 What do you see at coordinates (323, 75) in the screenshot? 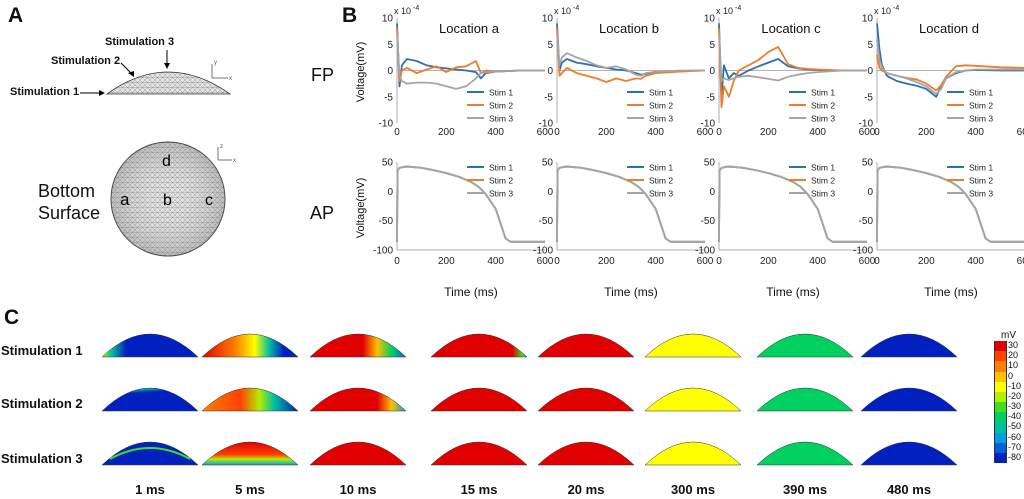
I see `fp-row-label: FP` at bounding box center [323, 75].